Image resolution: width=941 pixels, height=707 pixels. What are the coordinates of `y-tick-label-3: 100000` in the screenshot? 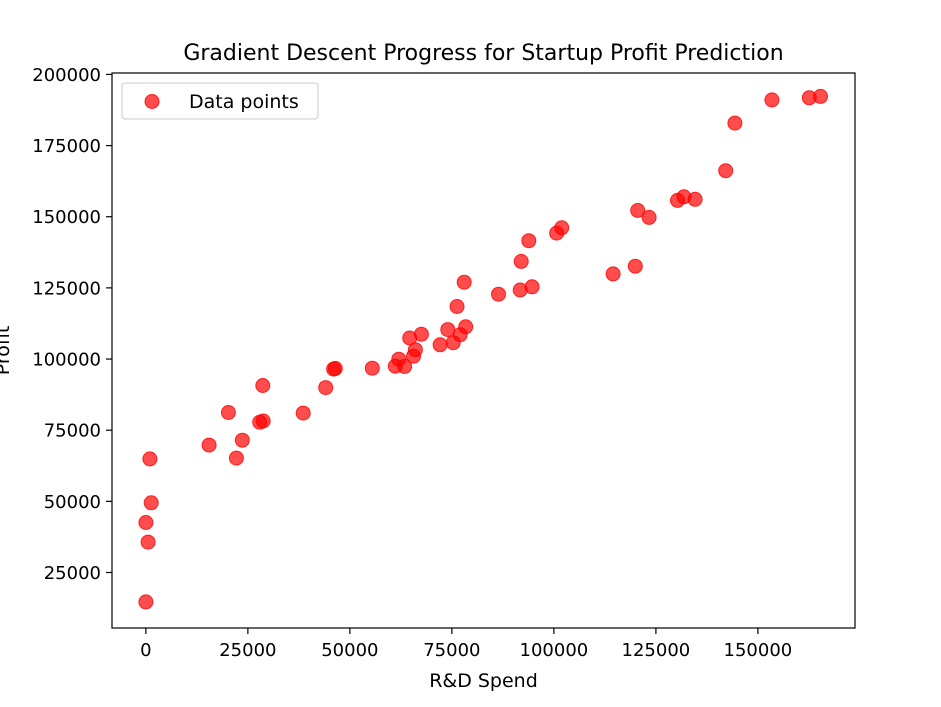 It's located at (66, 360).